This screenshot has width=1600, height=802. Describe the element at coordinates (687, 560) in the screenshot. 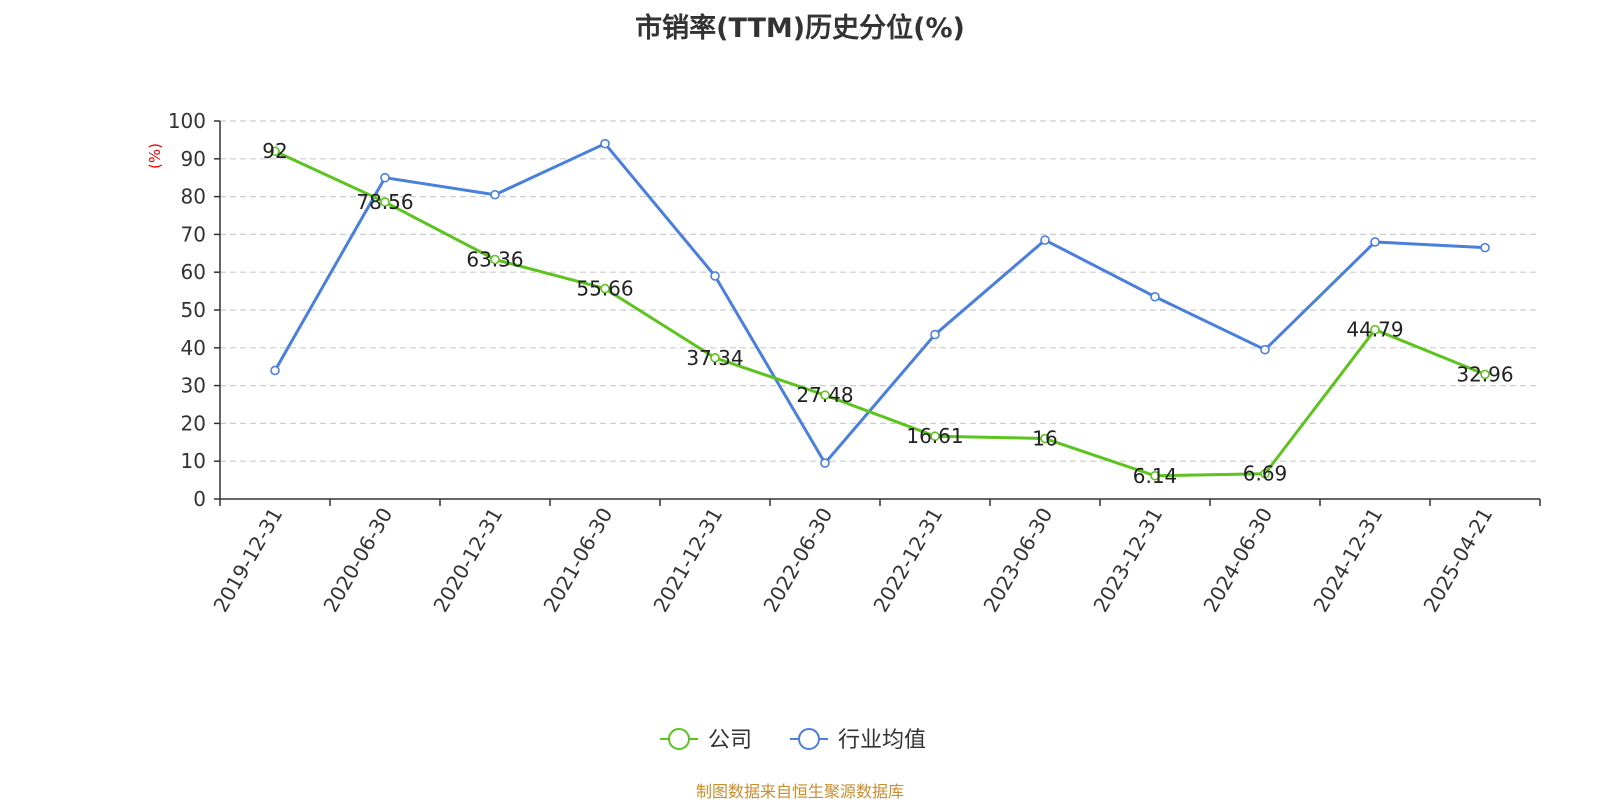

I see `x-tick-label: 2021-12-31` at that location.